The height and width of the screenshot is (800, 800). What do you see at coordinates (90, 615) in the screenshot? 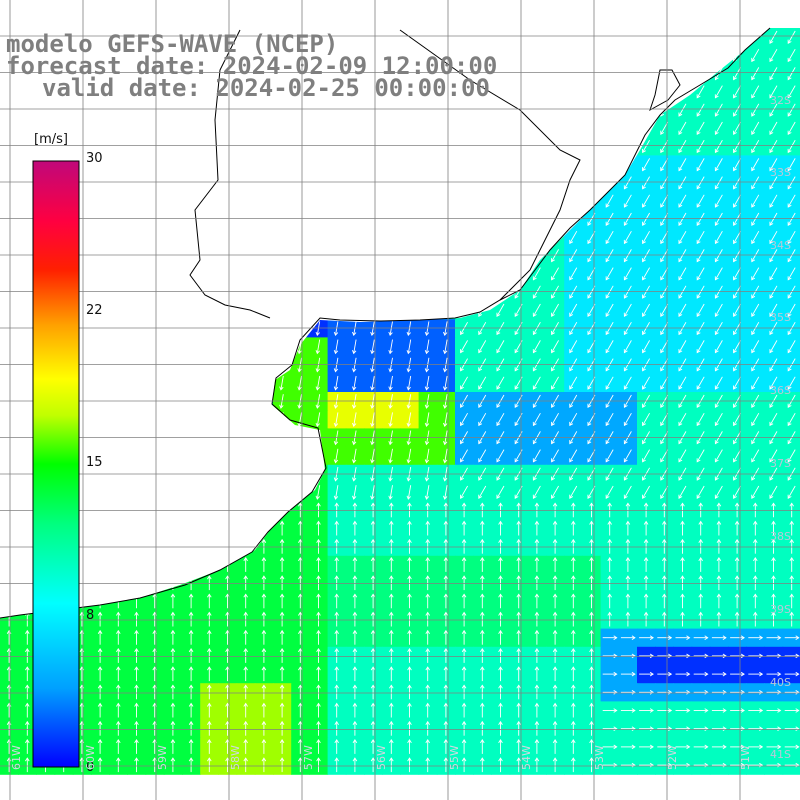
I see `colorbar-tick: 8` at bounding box center [90, 615].